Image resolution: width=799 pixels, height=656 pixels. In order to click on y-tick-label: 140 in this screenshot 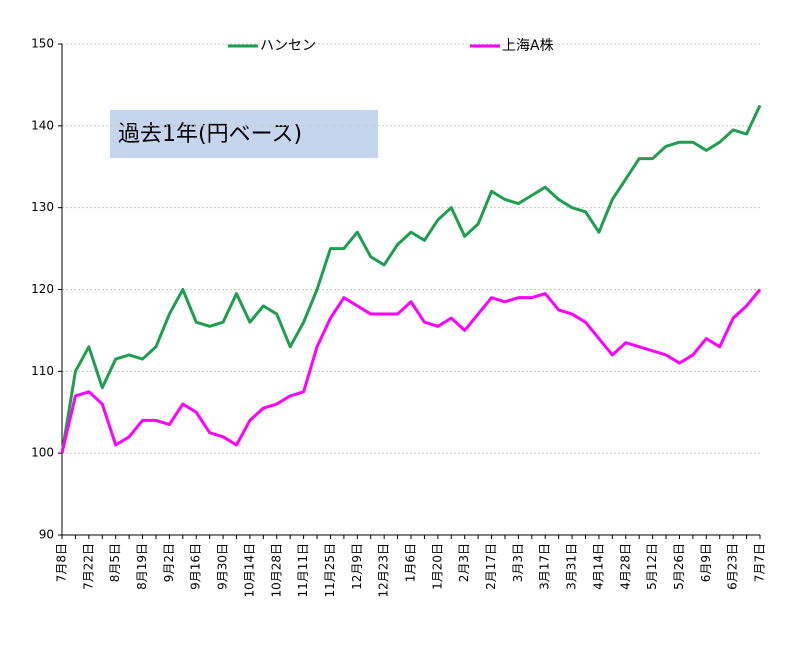, I will do `click(42, 125)`.